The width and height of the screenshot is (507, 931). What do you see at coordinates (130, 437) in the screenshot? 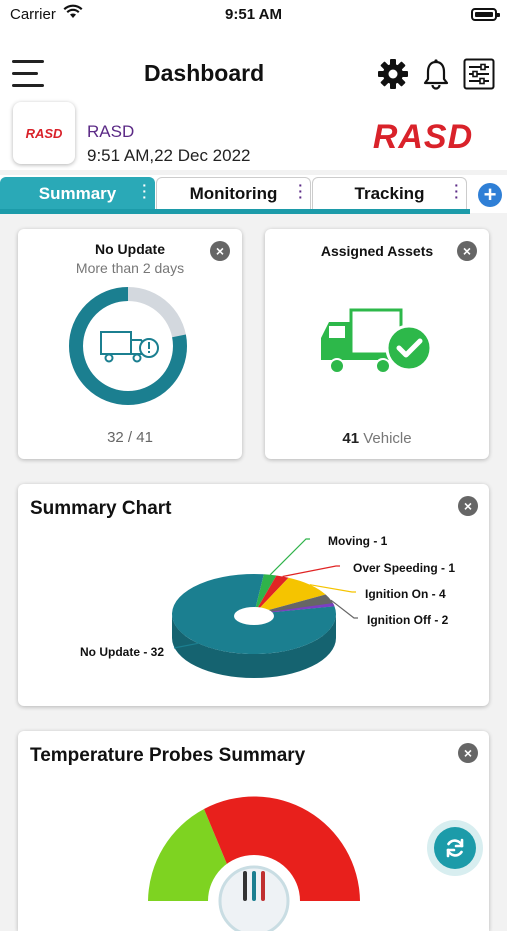
I see `no-update-count: 32 / 41` at bounding box center [130, 437].